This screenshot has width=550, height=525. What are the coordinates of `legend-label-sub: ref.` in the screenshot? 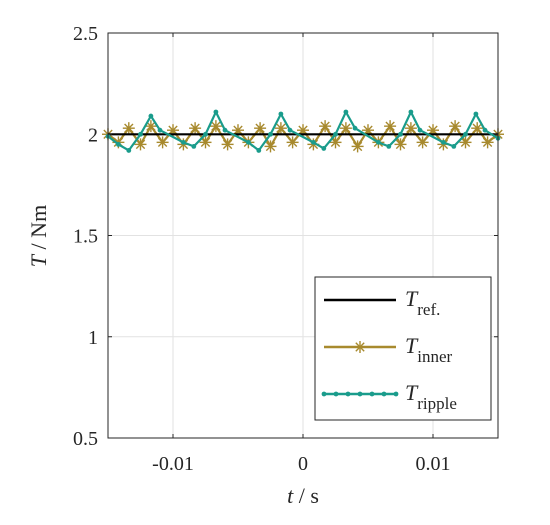 It's located at (428, 309).